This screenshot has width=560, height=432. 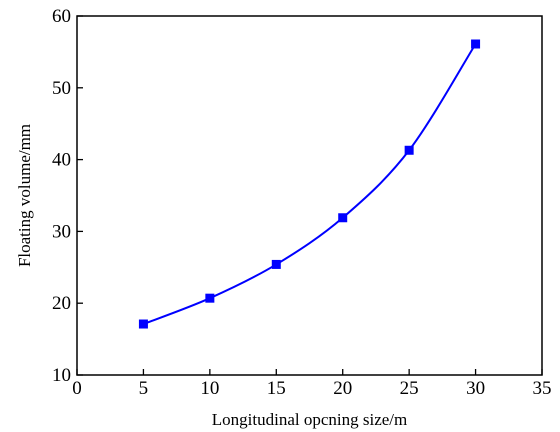 I want to click on y-tick-label: 20, so click(x=61, y=303).